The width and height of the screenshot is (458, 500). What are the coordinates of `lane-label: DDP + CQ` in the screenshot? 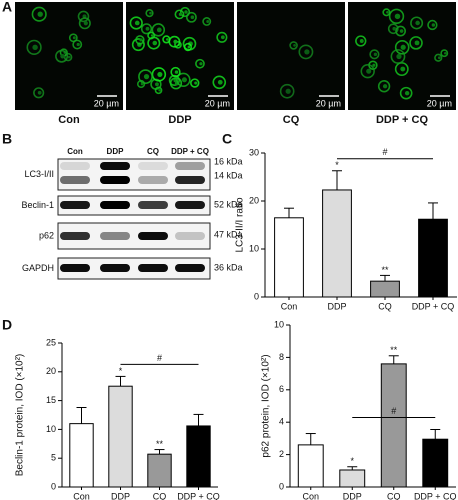 It's located at (190, 151).